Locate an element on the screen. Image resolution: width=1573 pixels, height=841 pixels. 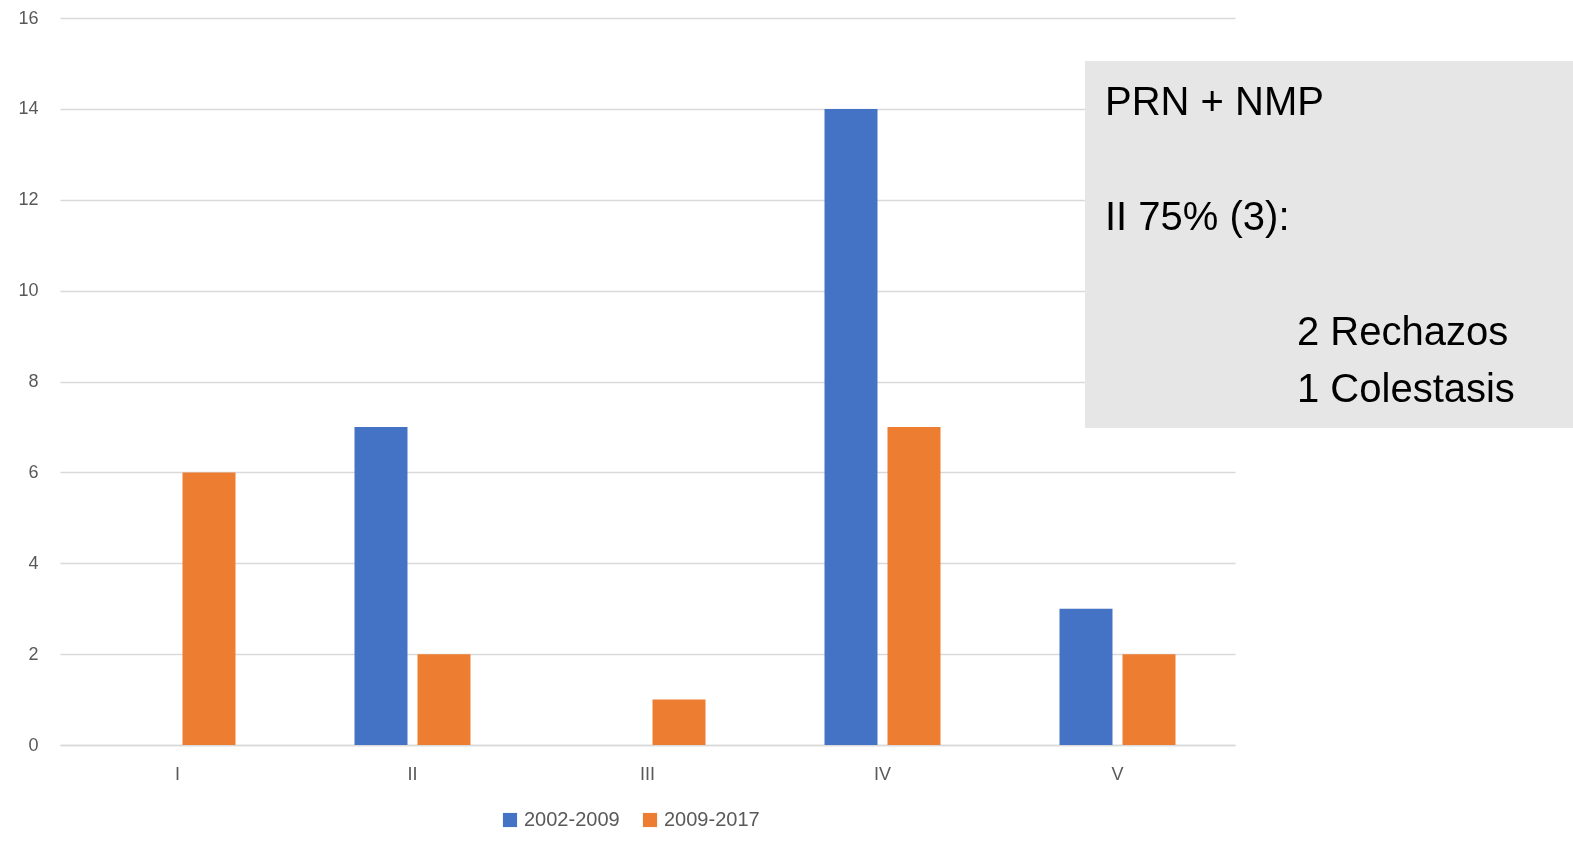
note-box: PRN + NMP II 75% (3): 2 Rechazos 1 Colestasis is located at coordinates (1329, 244).